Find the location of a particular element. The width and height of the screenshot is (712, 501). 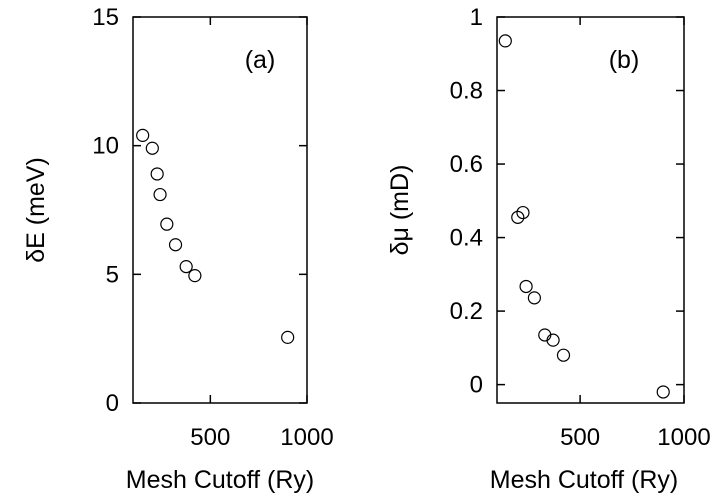

y-axis-label-b: δμ (mD) is located at coordinates (400, 210).